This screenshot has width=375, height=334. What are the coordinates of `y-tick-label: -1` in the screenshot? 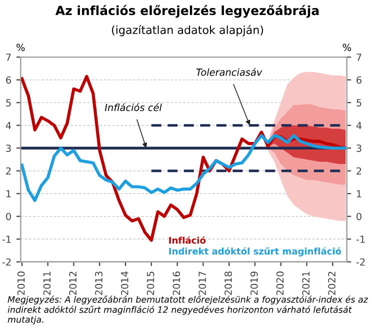 It's located at (6, 239).